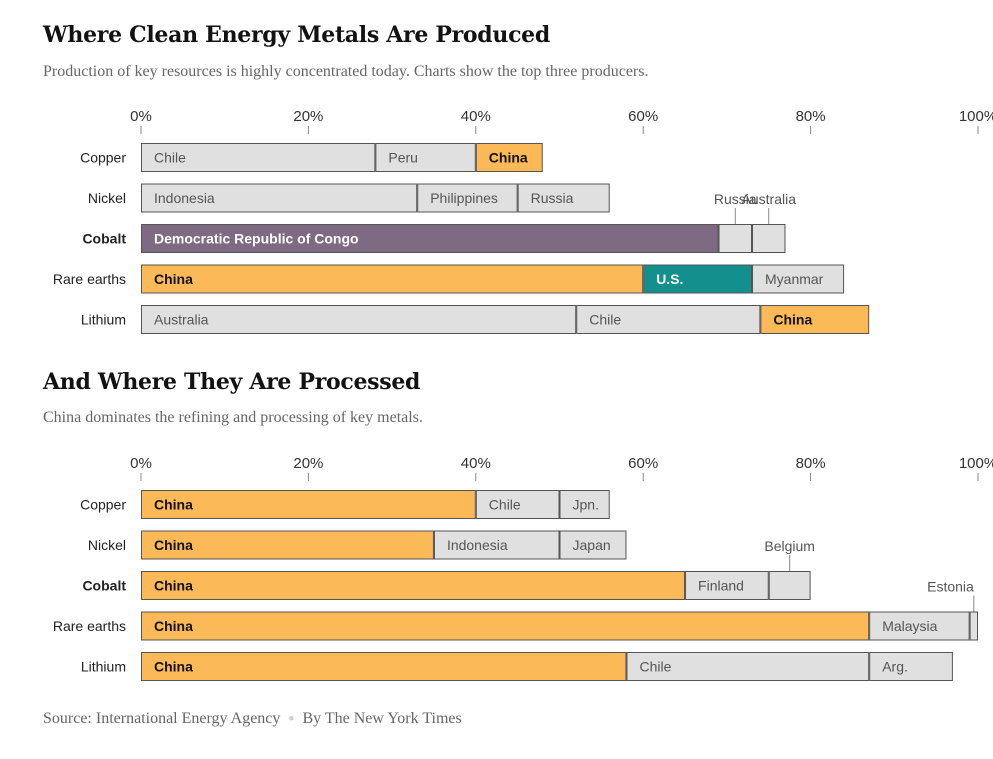 This screenshot has width=993, height=759. I want to click on bar-segment-nickel-philippines, so click(467, 198).